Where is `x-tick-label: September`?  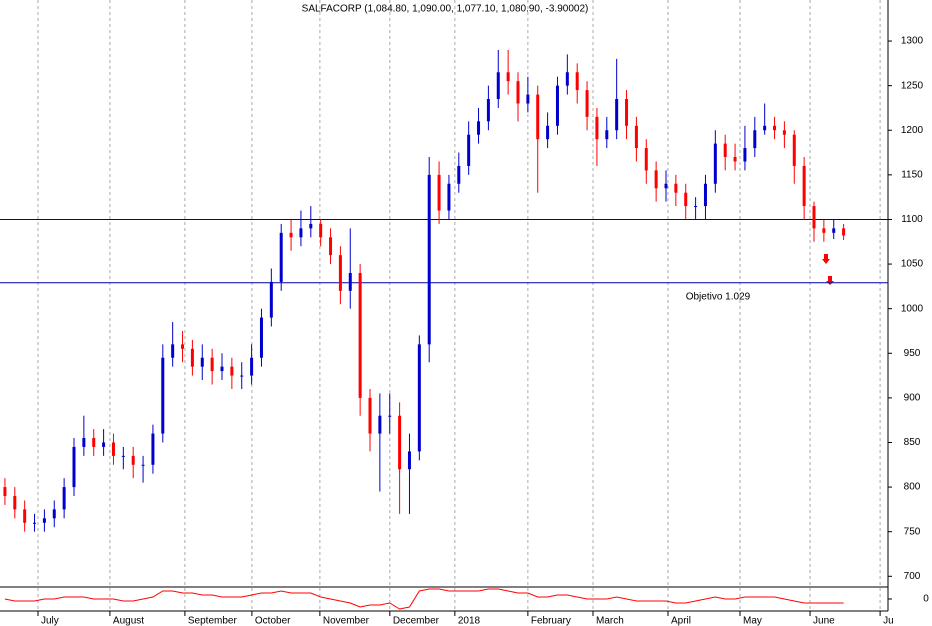
x-tick-label: September is located at coordinates (213, 621).